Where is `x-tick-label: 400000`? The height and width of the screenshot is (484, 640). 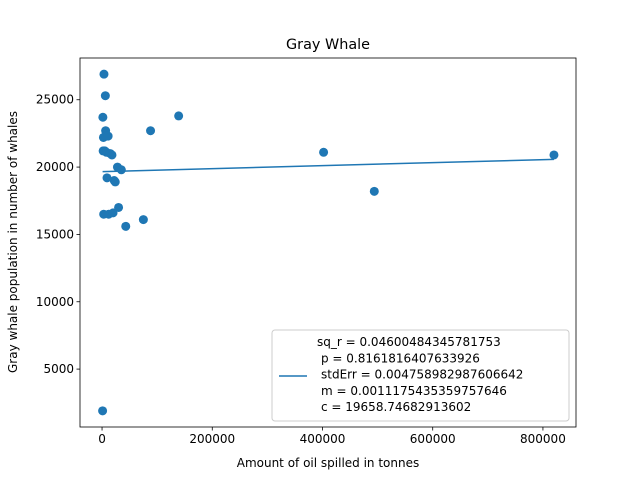 x-tick-label: 400000 is located at coordinates (323, 439).